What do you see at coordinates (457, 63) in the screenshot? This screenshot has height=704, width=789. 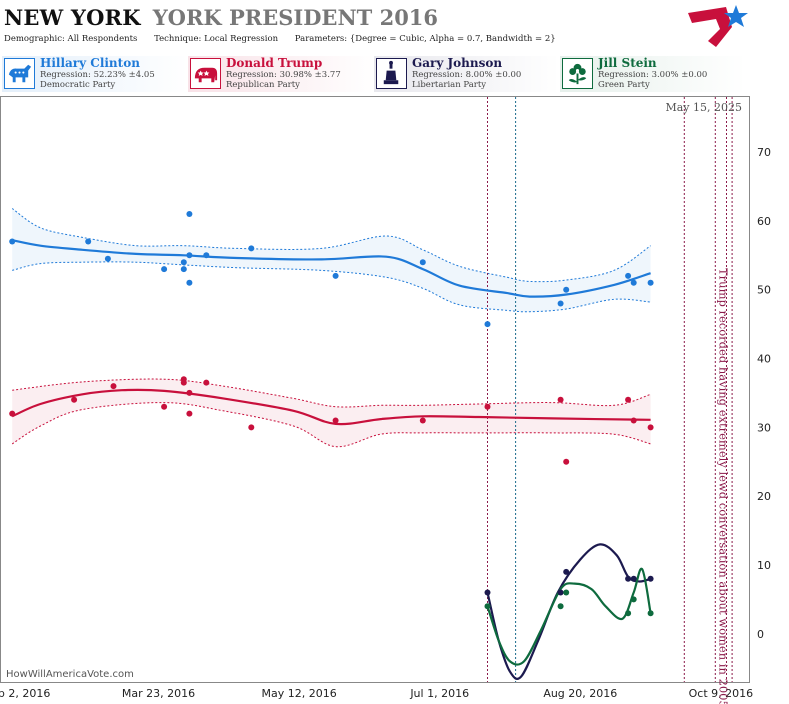 I see `candidate-name: Gary Johnson` at bounding box center [457, 63].